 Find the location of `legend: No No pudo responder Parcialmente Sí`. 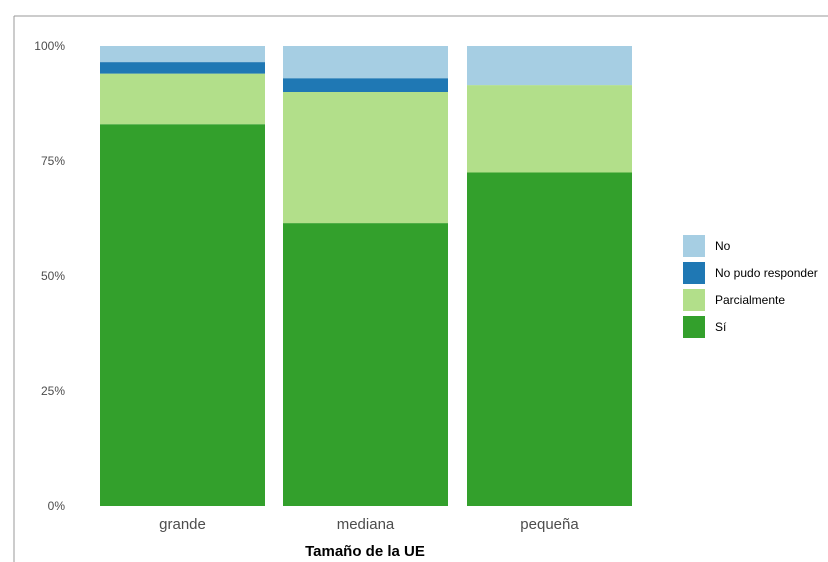

legend: No No pudo responder Parcialmente Sí is located at coordinates (750, 286).